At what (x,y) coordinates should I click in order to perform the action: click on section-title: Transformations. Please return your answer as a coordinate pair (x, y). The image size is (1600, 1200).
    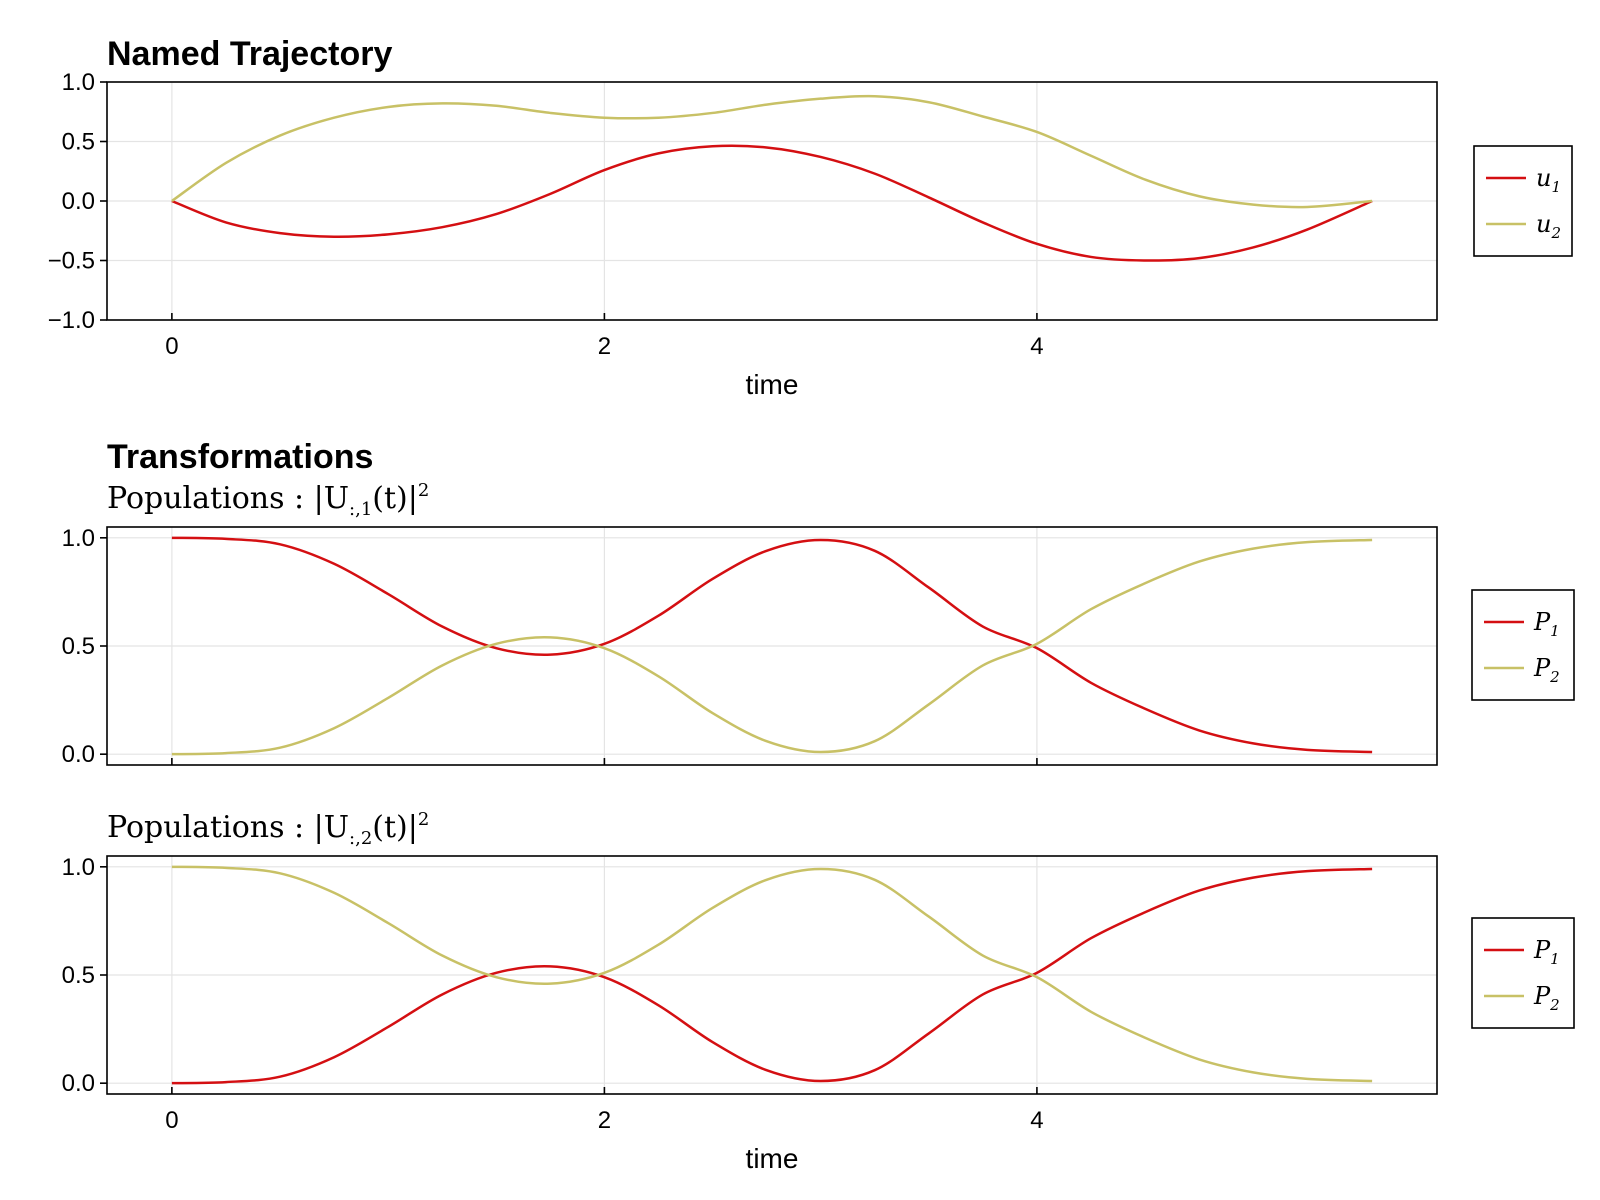
    Looking at the image, I should click on (240, 457).